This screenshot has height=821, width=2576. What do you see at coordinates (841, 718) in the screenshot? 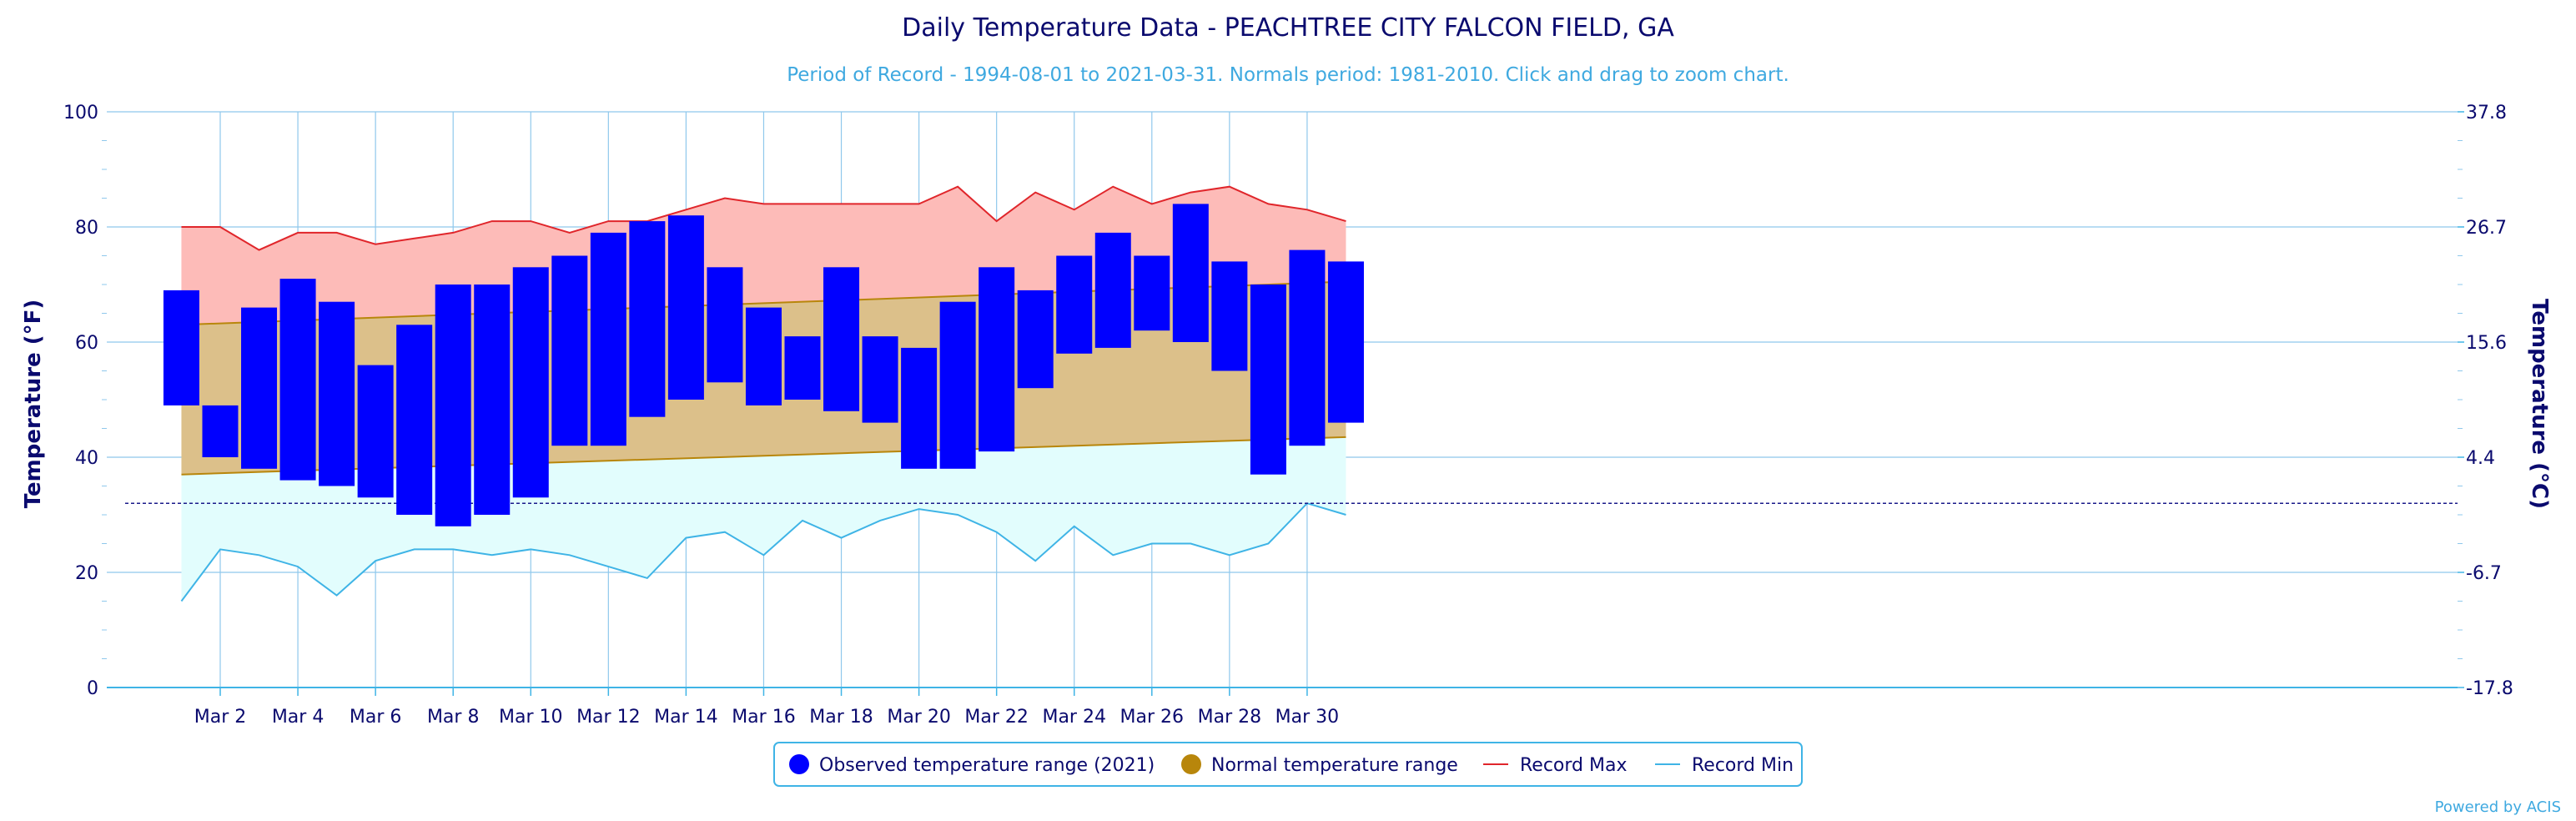
I see `x-tick-label: Mar 18` at bounding box center [841, 718].